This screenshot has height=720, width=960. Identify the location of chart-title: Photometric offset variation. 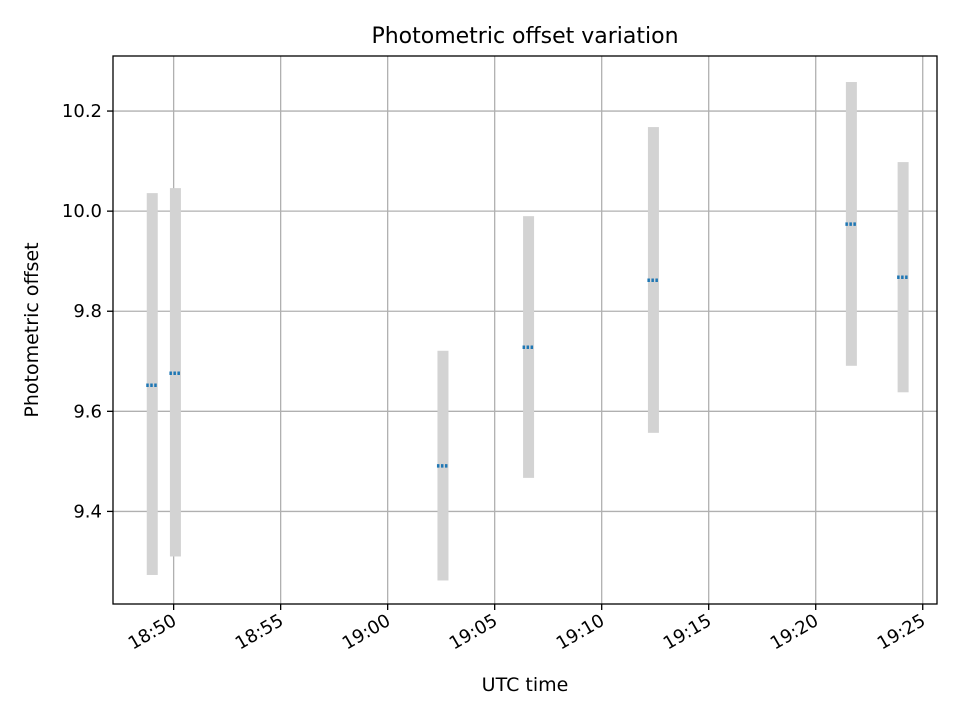
(524, 36).